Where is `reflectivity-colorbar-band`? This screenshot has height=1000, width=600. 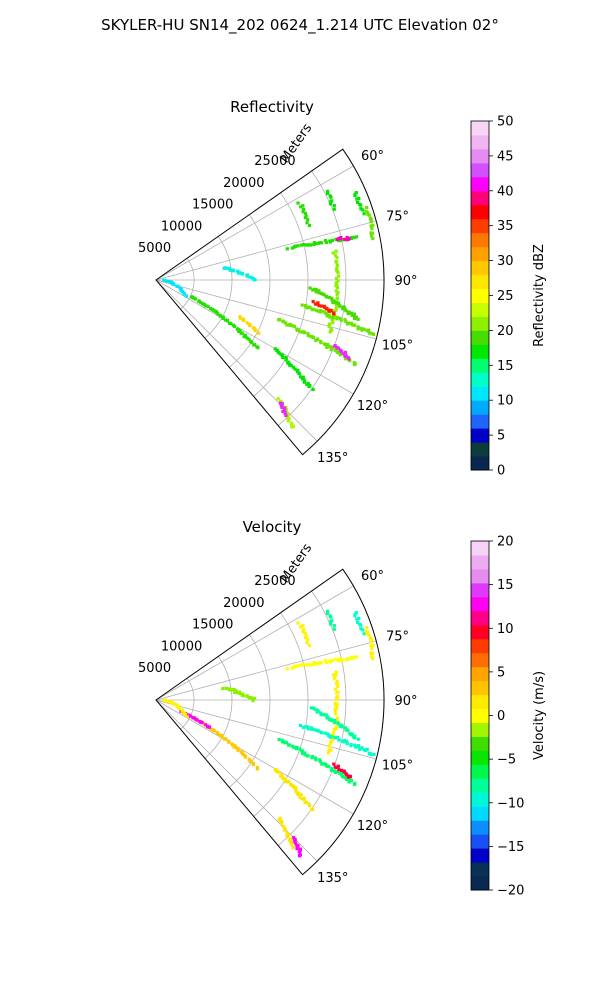
reflectivity-colorbar-band is located at coordinates (480, 463).